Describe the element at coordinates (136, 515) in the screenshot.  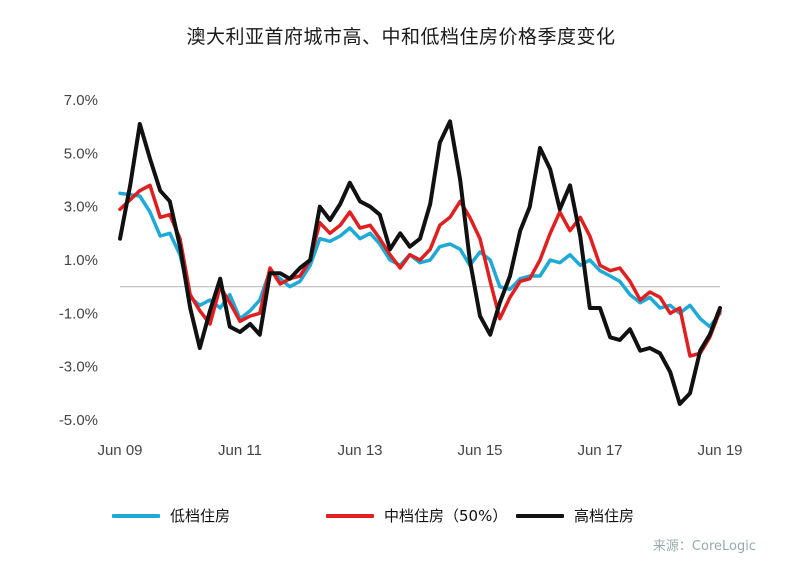
I see `legend-swatch-low` at that location.